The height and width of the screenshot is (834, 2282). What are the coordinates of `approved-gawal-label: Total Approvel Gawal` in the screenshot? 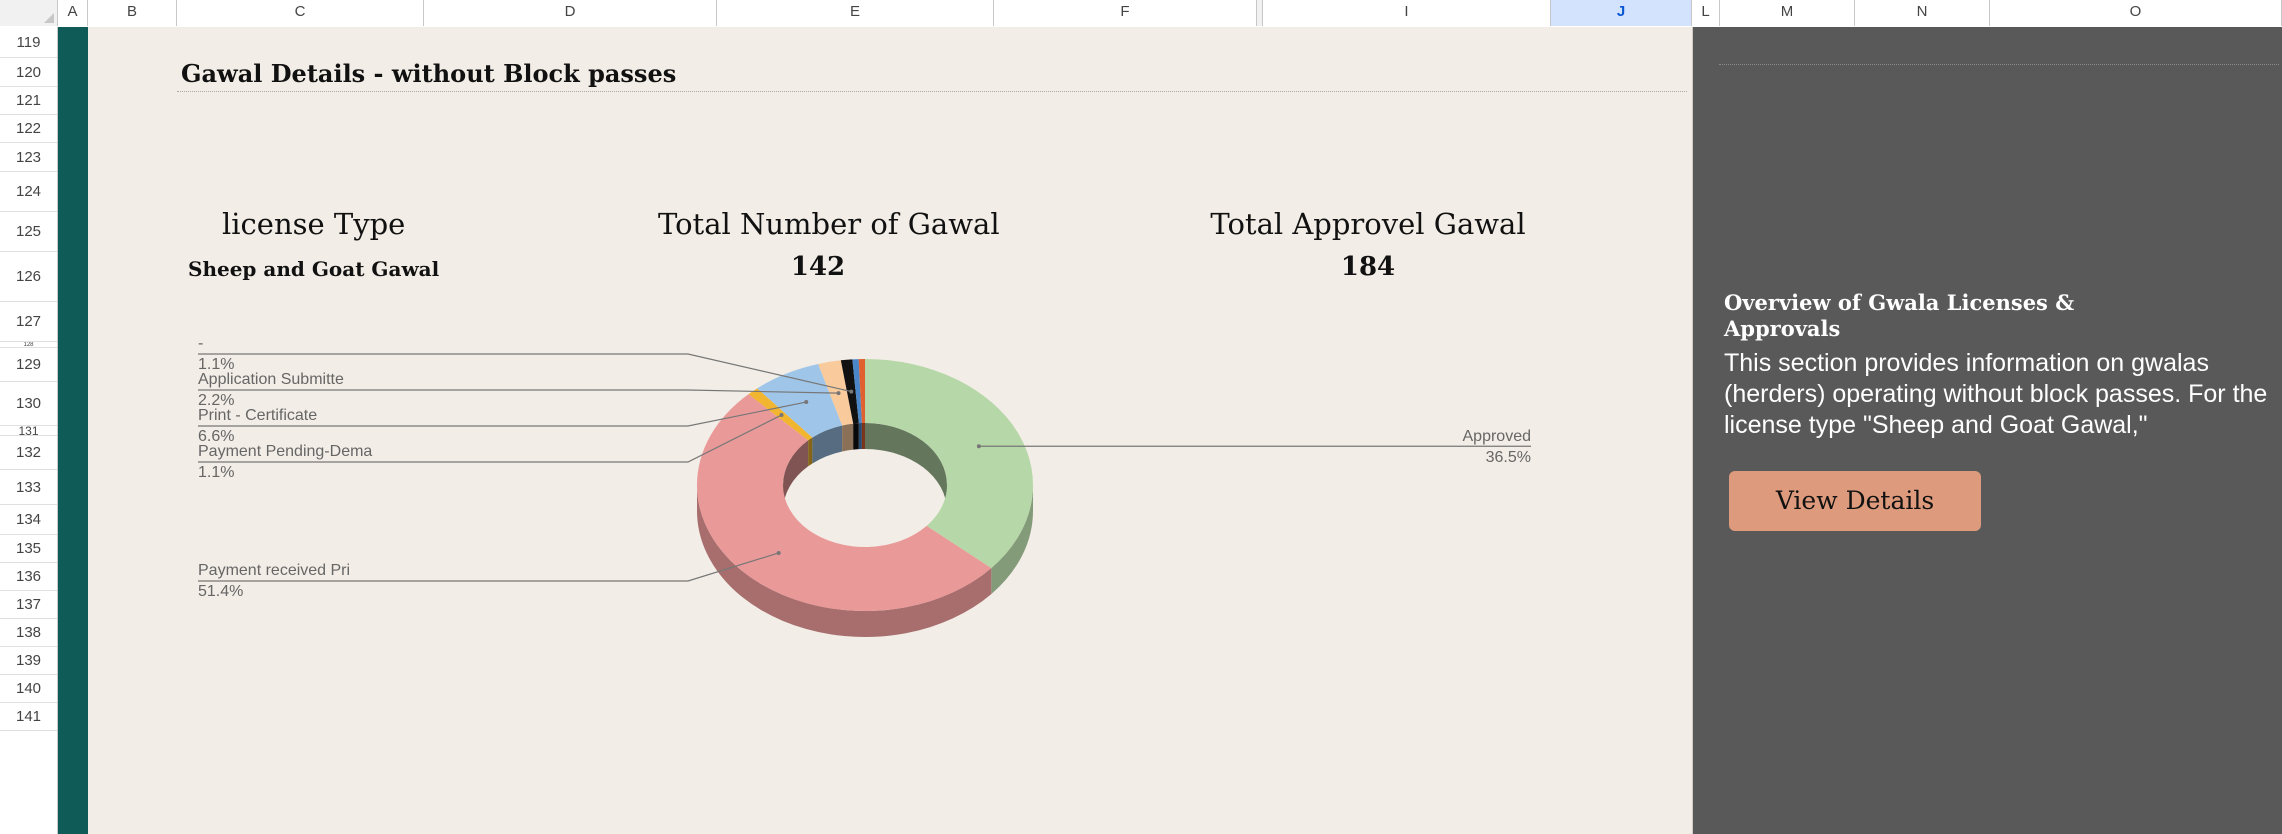 It's located at (1368, 224).